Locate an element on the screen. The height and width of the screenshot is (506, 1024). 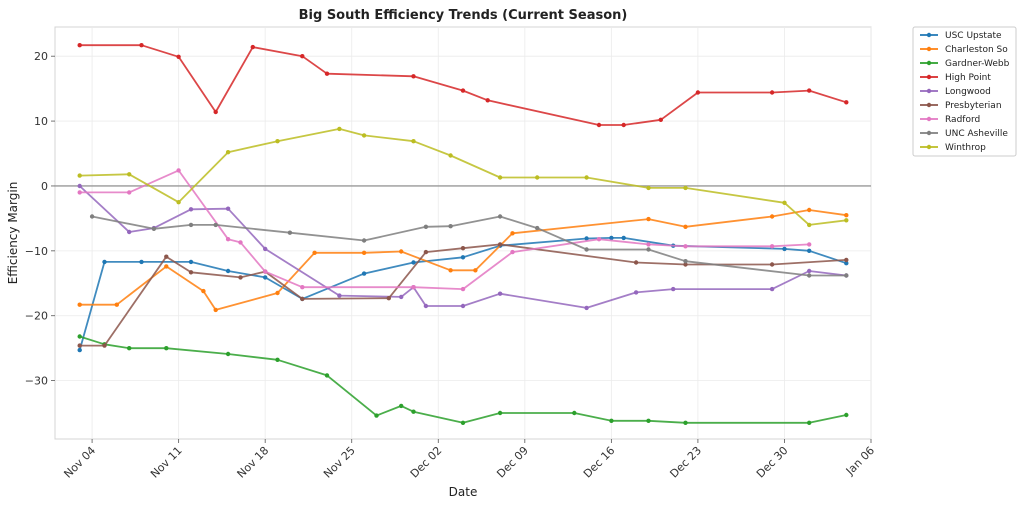
y-tick-label: 10 is located at coordinates (41, 121).